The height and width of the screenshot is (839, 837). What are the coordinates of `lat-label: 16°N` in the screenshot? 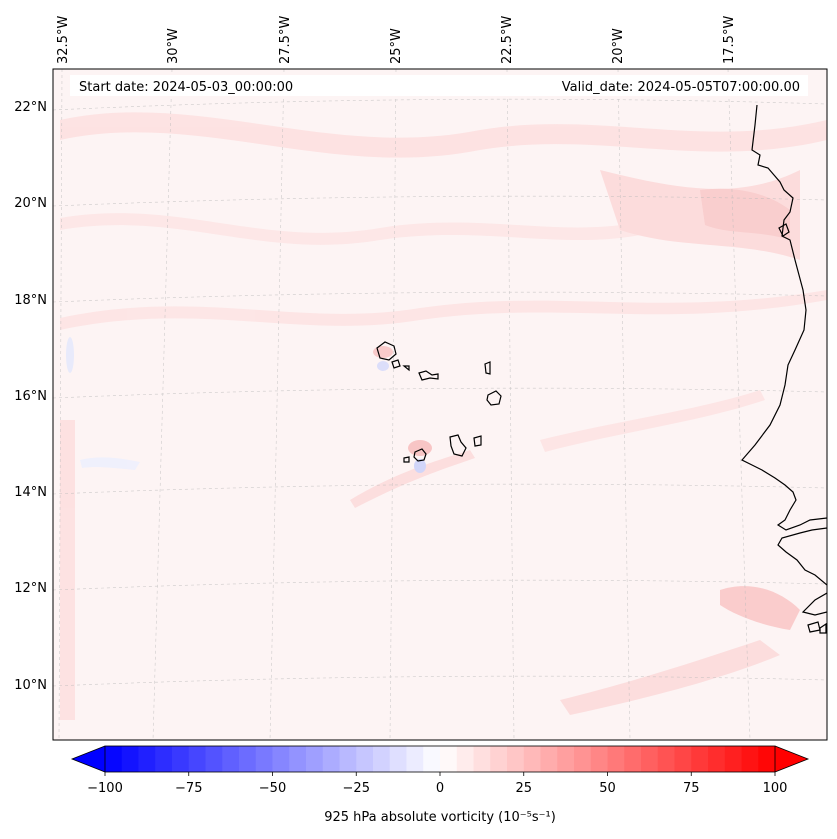 It's located at (30, 396).